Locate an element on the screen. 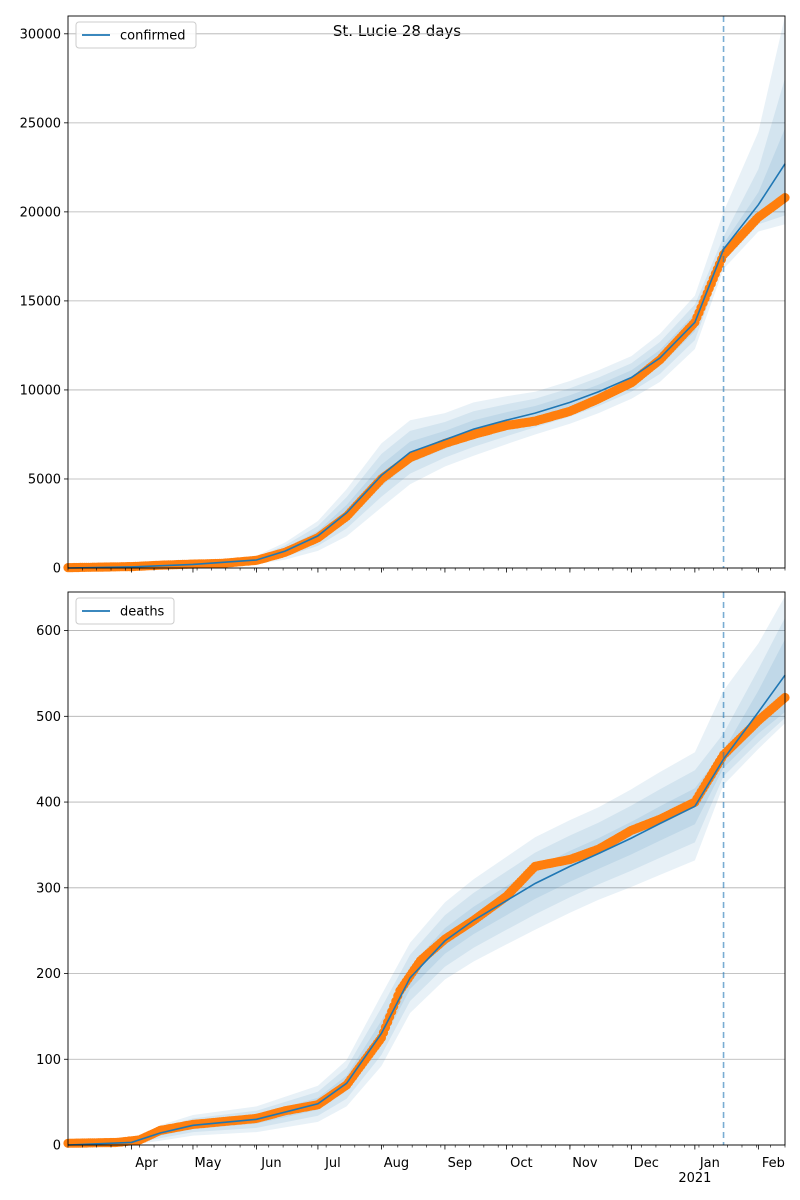 The image size is (800, 1200). y-tick-label: 600 is located at coordinates (48, 631).